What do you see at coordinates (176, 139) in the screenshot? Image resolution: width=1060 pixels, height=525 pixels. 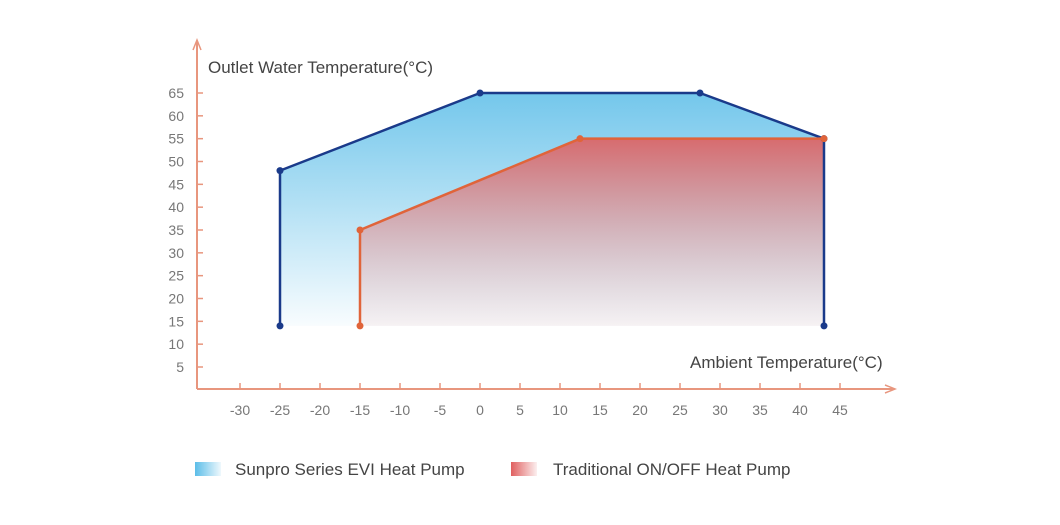 I see `y-tick-label: 55` at bounding box center [176, 139].